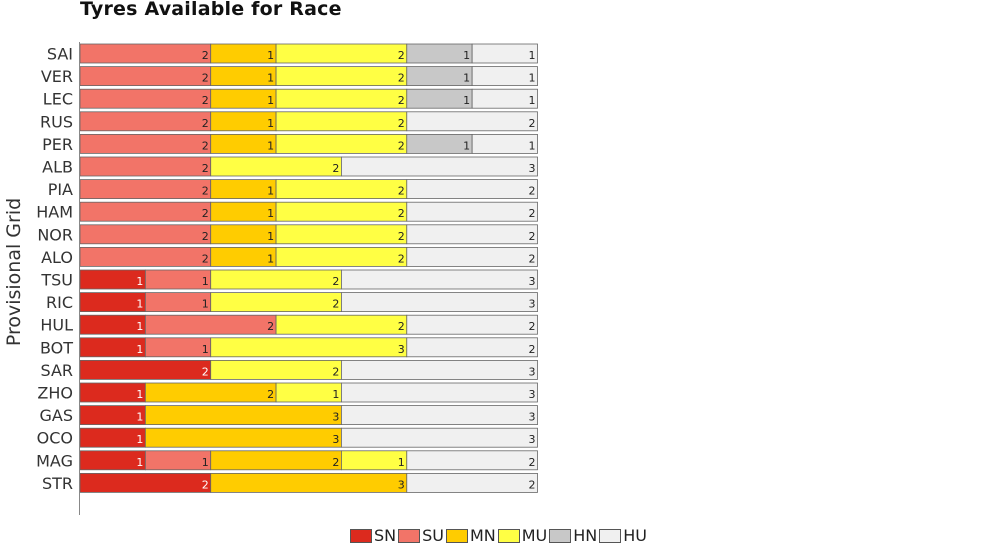 The height and width of the screenshot is (547, 997). Describe the element at coordinates (145, 482) in the screenshot. I see `bar-segment-sn` at that location.